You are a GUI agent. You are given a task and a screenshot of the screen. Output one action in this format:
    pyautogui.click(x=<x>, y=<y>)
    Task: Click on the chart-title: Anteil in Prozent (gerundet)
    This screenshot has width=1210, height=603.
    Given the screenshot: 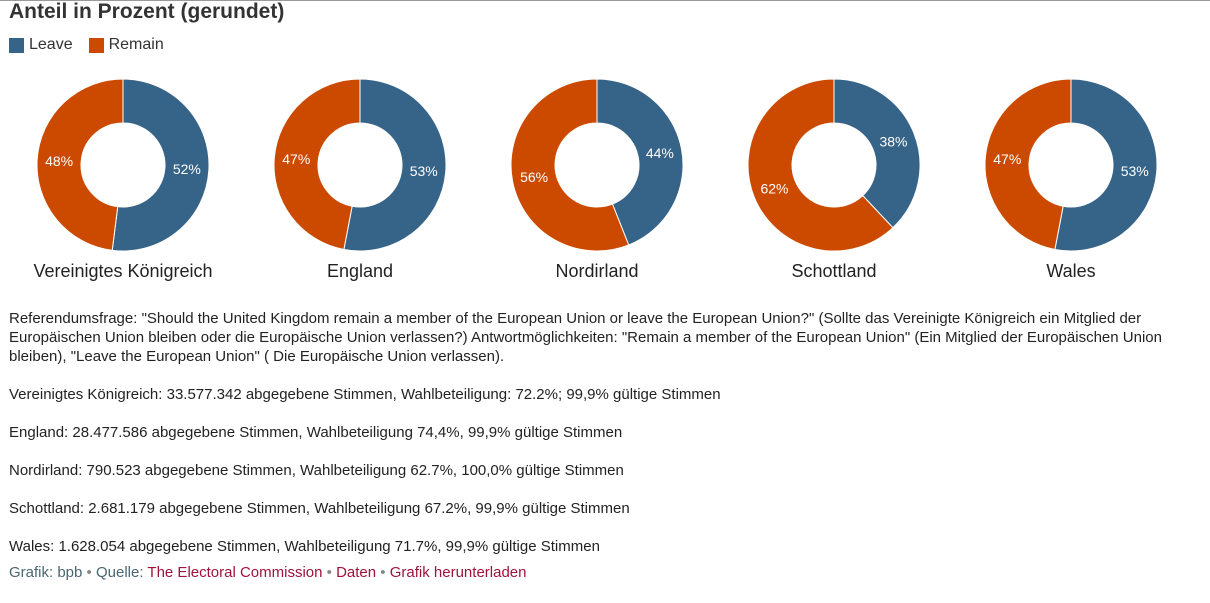 What is the action you would take?
    pyautogui.click(x=147, y=11)
    